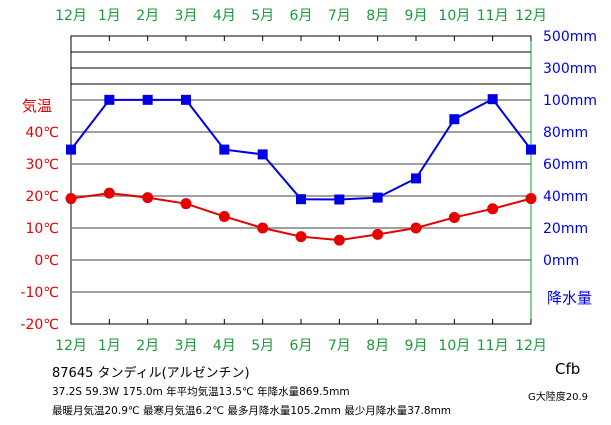 The width and height of the screenshot is (611, 425). I want to click on month-labels-top: 12月 1月 2月 3月 4月 5月 6月 7月 8月 9月 10月 11月 12月, so click(301, 16).